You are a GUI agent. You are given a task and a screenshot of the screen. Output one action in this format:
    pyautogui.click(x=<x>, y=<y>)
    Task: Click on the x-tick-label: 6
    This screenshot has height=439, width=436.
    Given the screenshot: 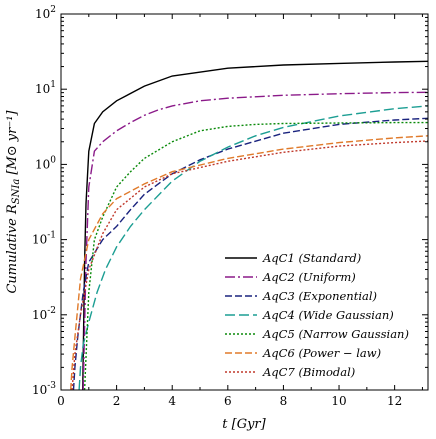 What is the action you would take?
    pyautogui.click(x=228, y=401)
    